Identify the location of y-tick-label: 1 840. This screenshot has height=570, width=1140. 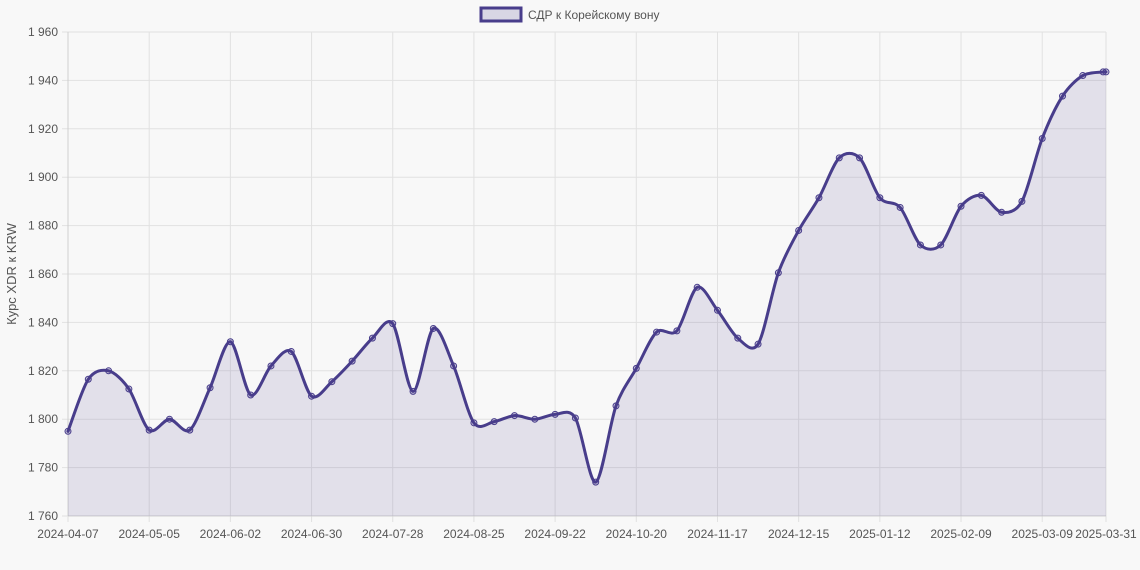
(43, 322).